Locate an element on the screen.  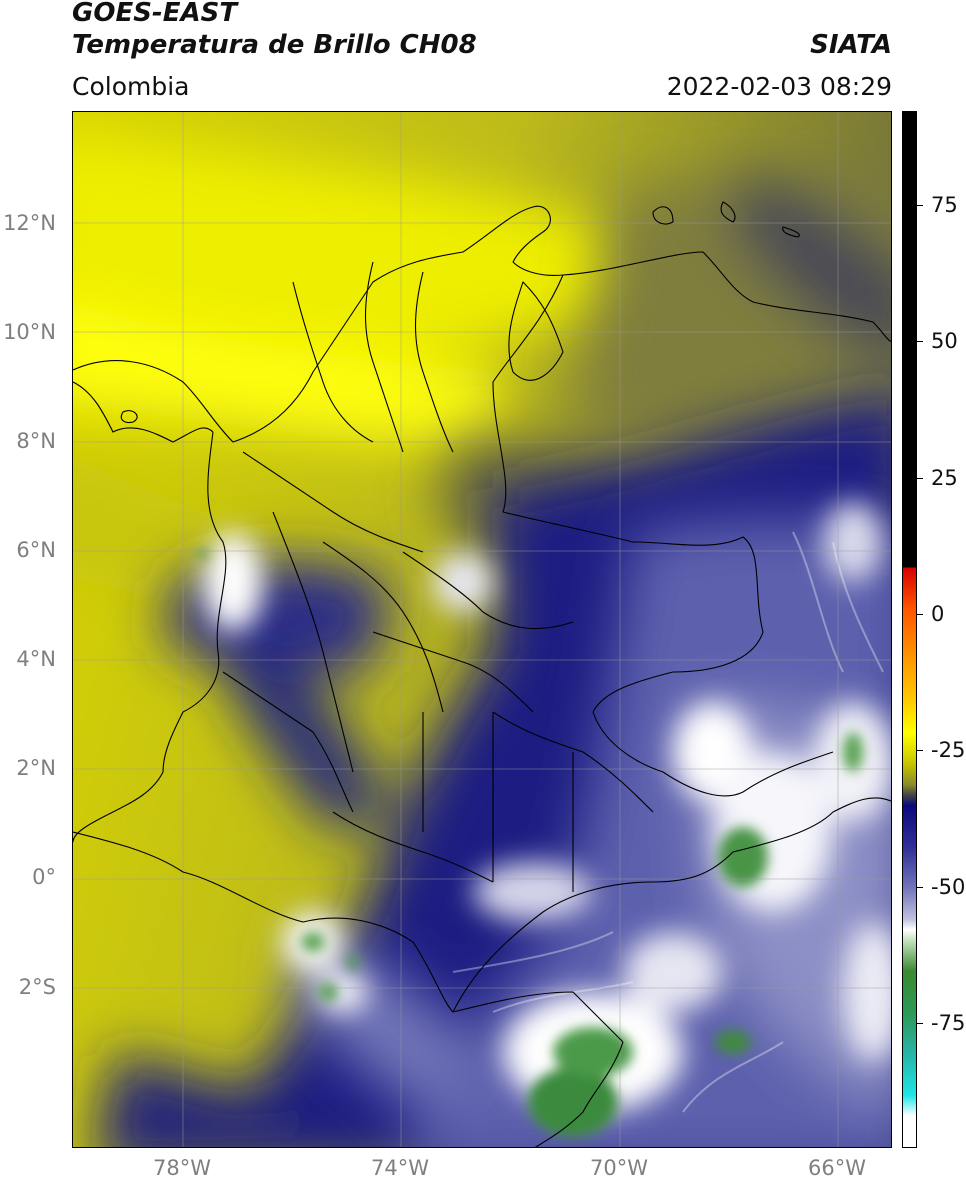
region-label: Colombia is located at coordinates (131, 86).